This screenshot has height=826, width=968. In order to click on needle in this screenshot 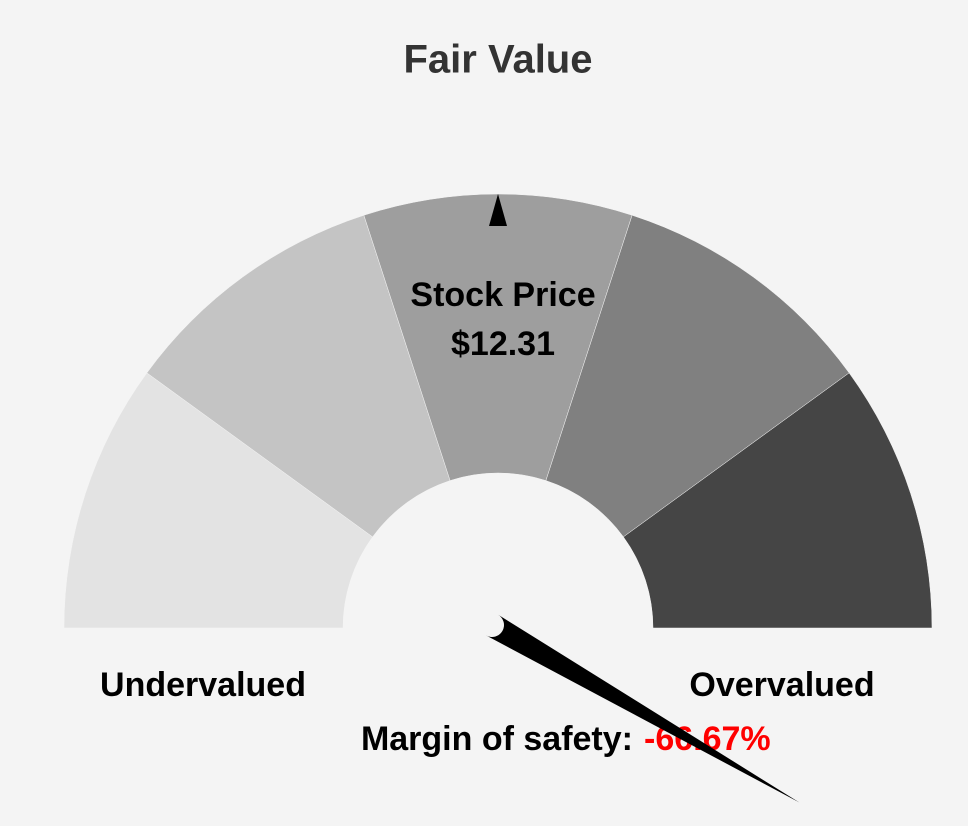, I will do `click(642, 708)`.